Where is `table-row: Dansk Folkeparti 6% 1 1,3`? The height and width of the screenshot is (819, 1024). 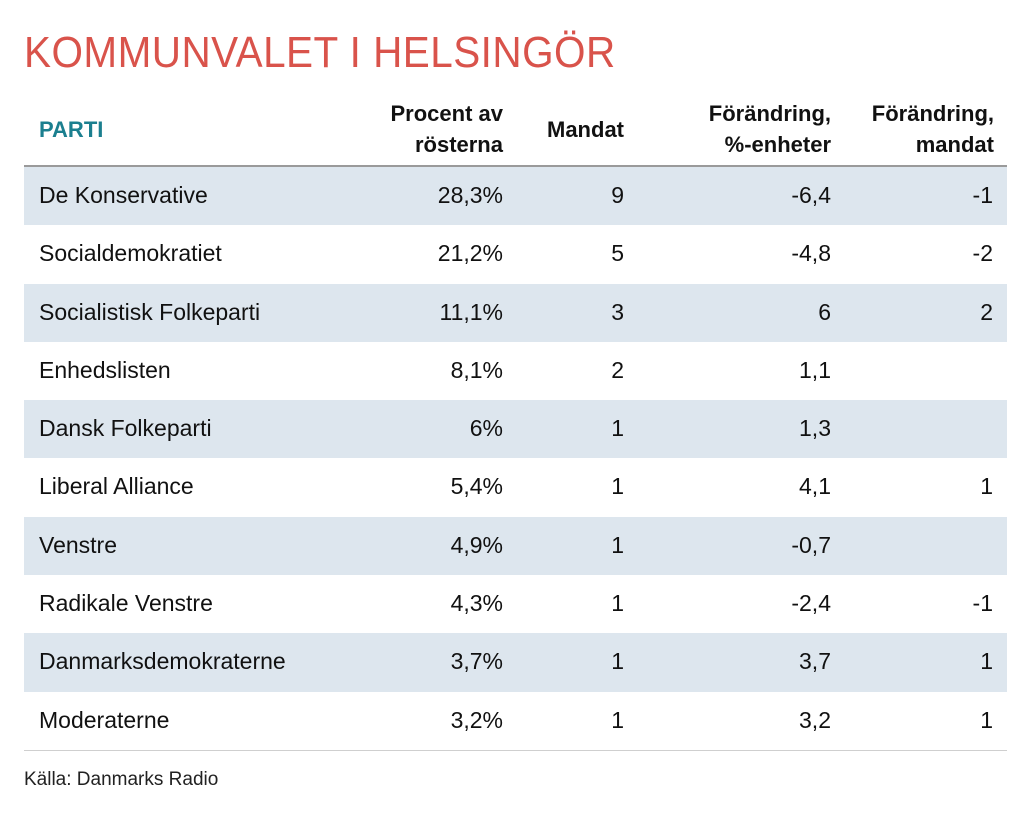
table-row: Dansk Folkeparti 6% 1 1,3 is located at coordinates (515, 429).